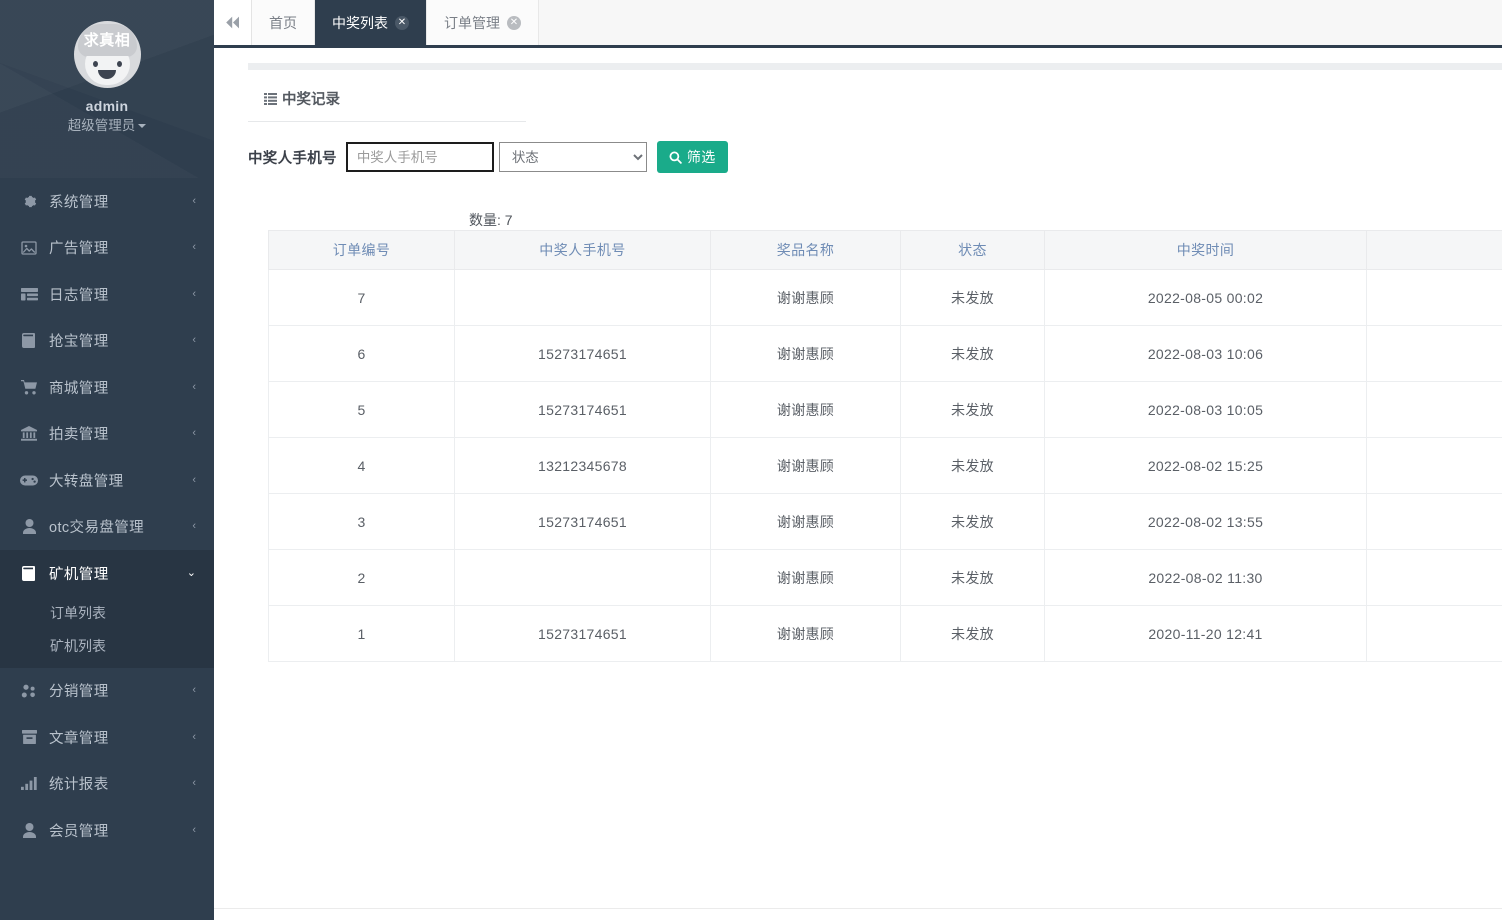 This screenshot has width=1502, height=920. I want to click on sidebar-item-mall: 商城管理 ‹, so click(107, 387).